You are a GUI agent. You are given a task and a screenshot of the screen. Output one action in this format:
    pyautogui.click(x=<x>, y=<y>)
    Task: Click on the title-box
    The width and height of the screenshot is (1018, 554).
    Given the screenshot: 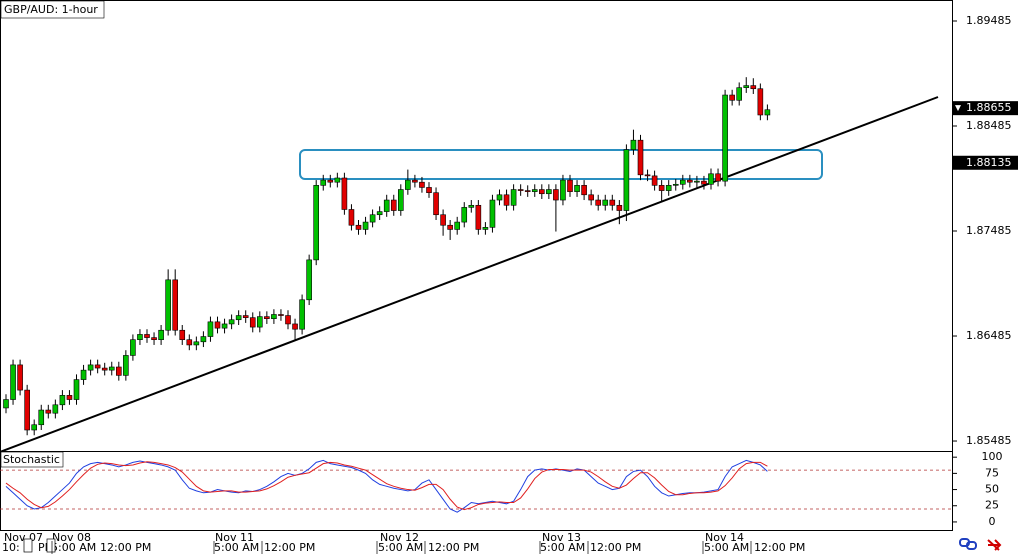 What is the action you would take?
    pyautogui.click(x=52, y=9)
    